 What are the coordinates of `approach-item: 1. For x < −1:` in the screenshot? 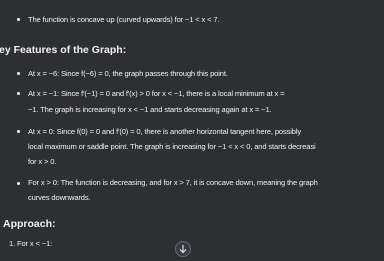 It's located at (31, 243).